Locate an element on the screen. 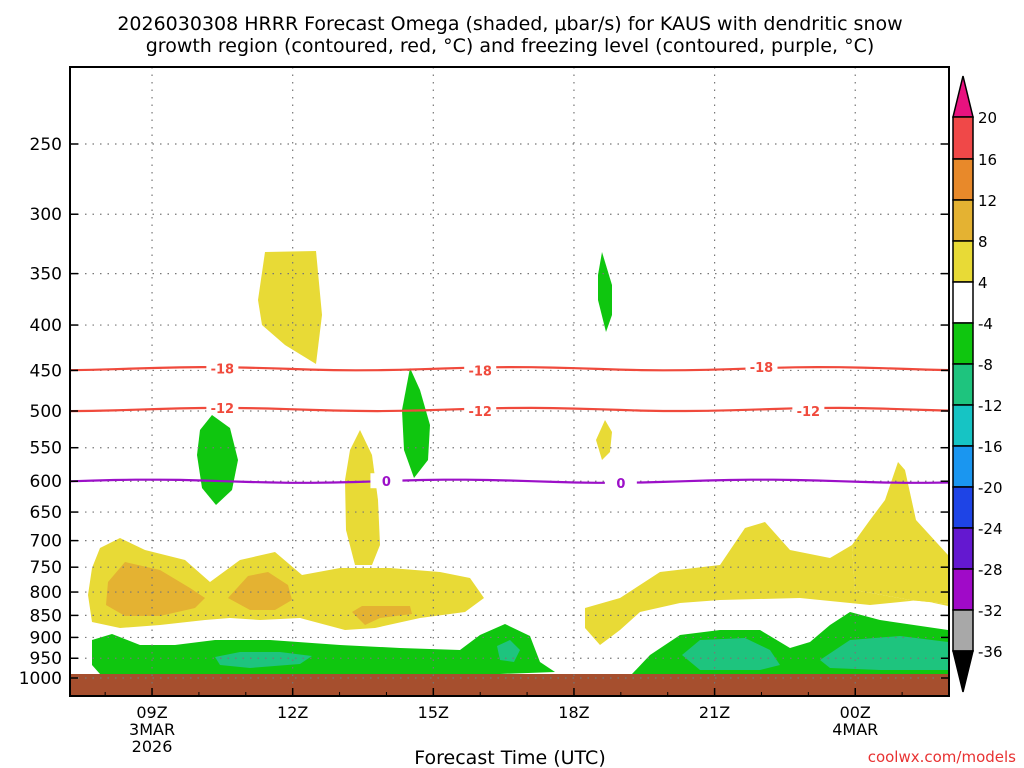 This screenshot has width=1024, height=768. colorbar-label: 12 is located at coordinates (987, 201).